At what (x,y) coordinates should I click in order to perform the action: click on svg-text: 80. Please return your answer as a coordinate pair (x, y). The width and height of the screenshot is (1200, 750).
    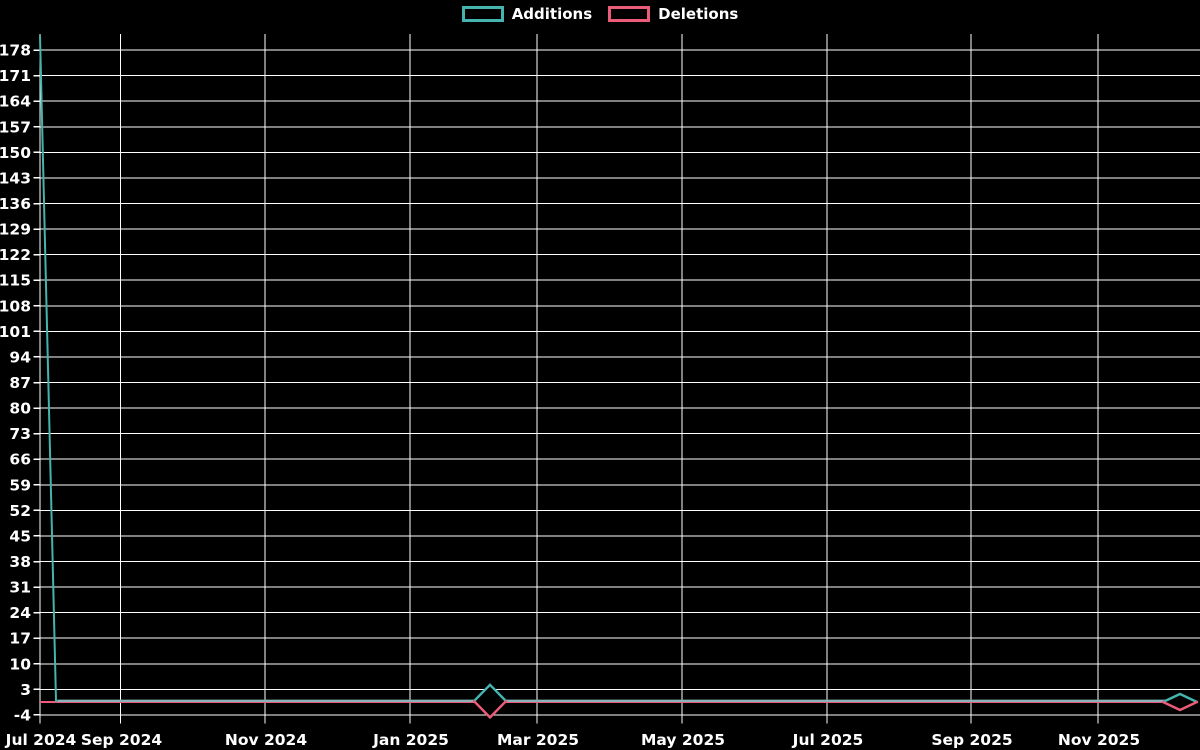
    Looking at the image, I should click on (20, 409).